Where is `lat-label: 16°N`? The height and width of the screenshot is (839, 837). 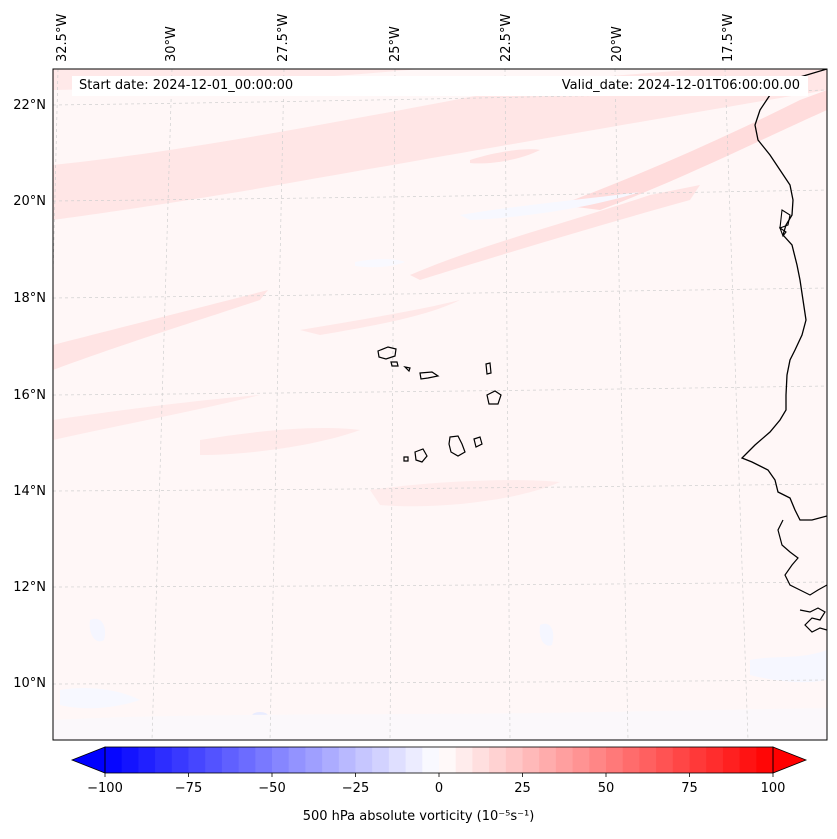
lat-label: 16°N is located at coordinates (29, 395).